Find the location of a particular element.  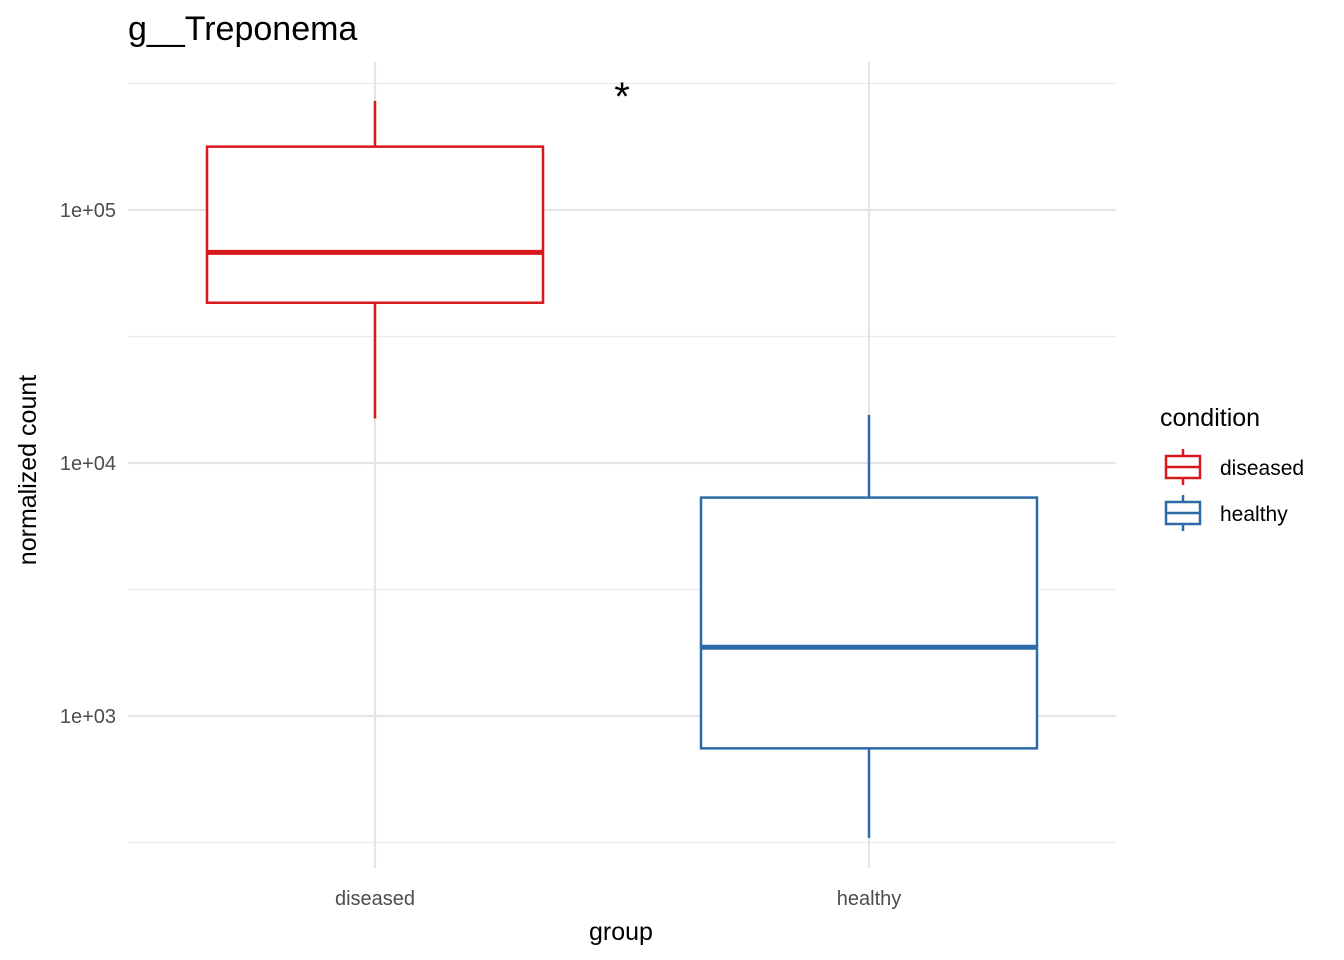

legend: condition diseased healthy is located at coordinates (1232, 467).